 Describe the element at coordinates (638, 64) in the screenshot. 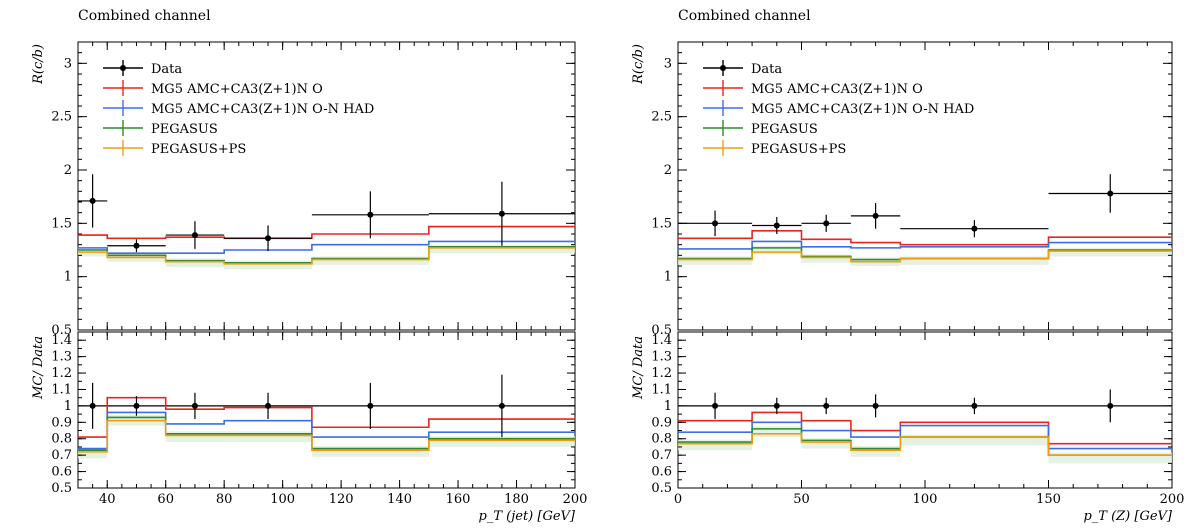

I see `top-y-axis-label: R(c/b)` at that location.